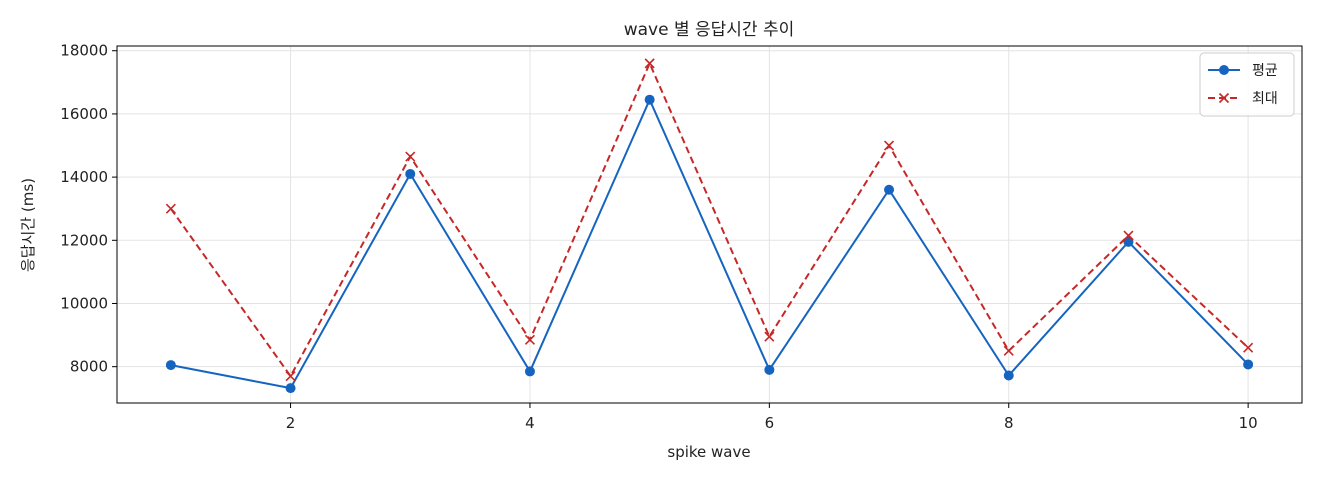  Describe the element at coordinates (28, 225) in the screenshot. I see `y-axis-label: 응답시간 (ms)` at that location.